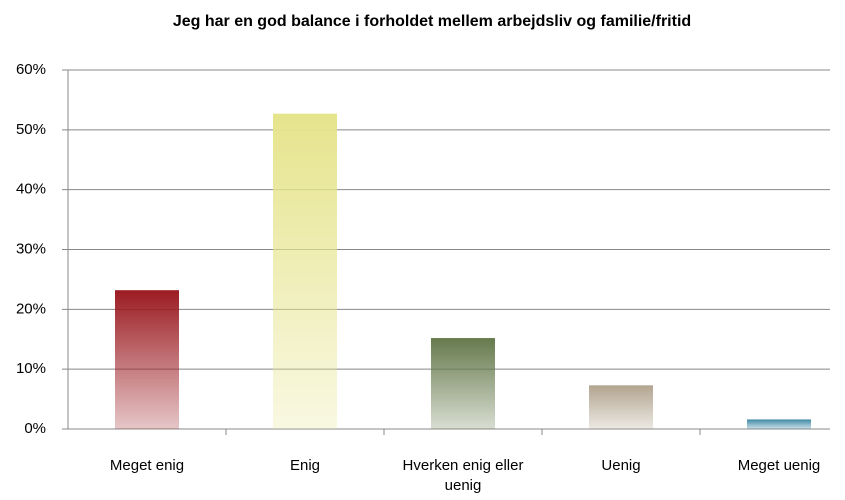 The image size is (845, 500). Describe the element at coordinates (463, 475) in the screenshot. I see `x-tick-label: Hverken enig eller uenig` at that location.